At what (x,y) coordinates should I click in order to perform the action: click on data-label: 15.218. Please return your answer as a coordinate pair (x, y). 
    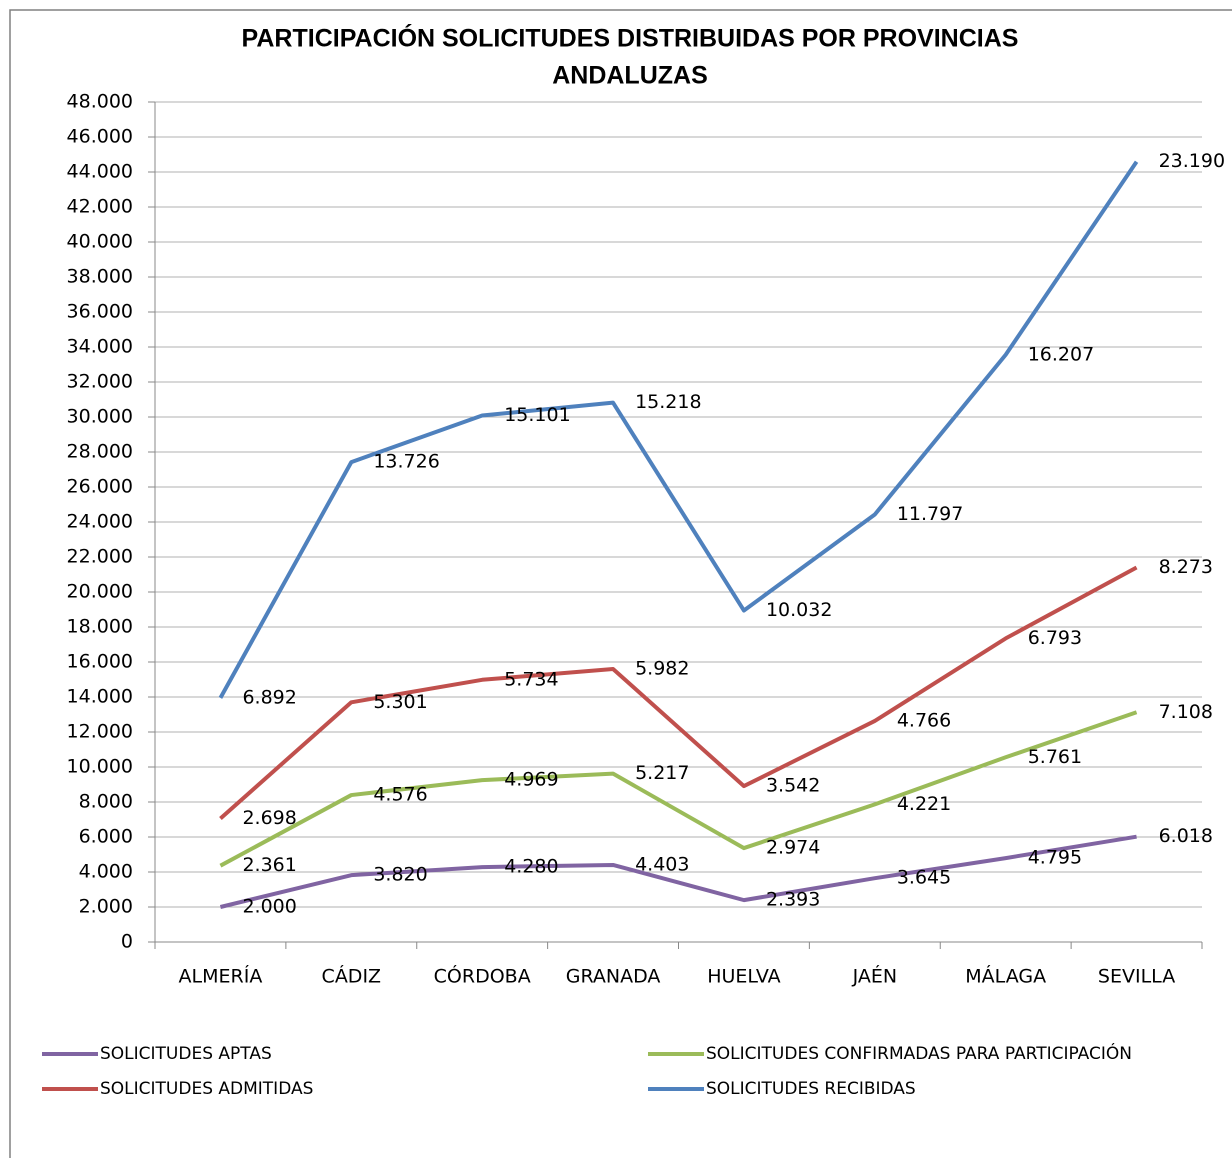
    Looking at the image, I should click on (668, 402).